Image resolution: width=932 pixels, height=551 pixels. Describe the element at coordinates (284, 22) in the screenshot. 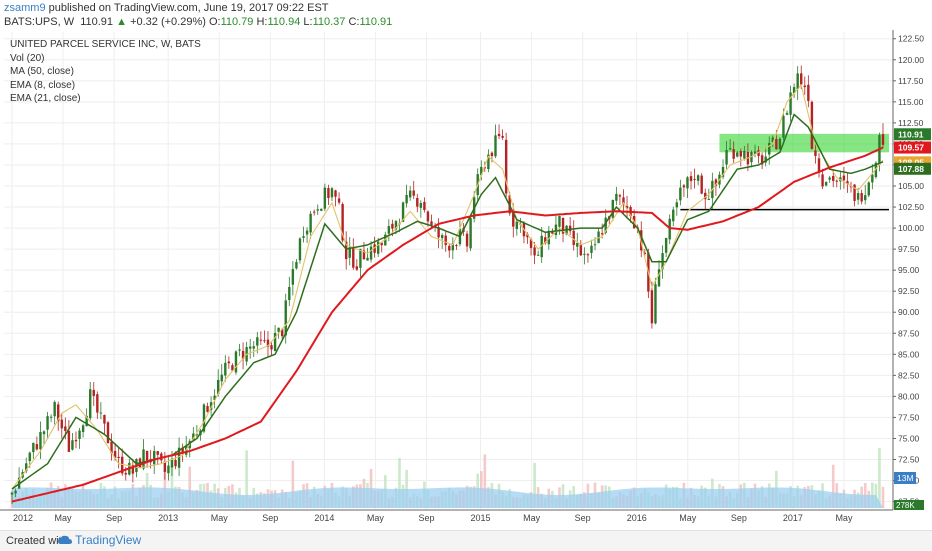

I see `high-value: 110.94` at that location.